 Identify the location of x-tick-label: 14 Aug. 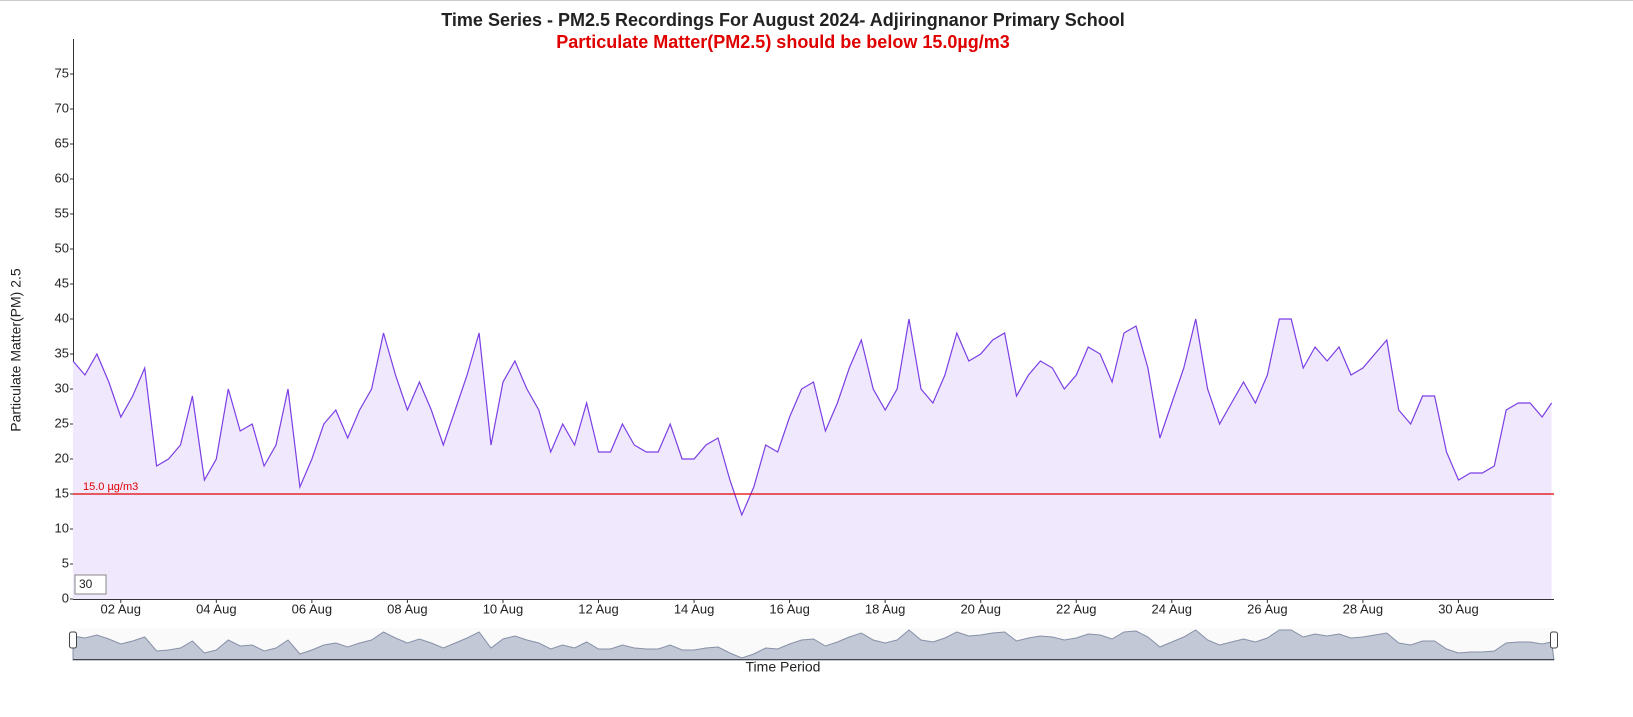
(694, 608).